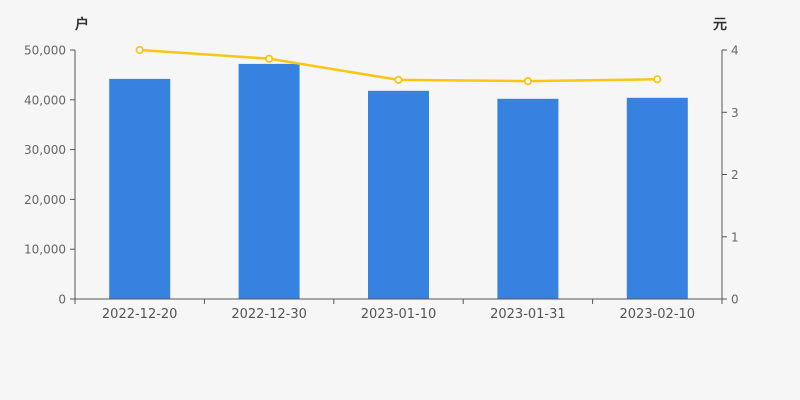 This screenshot has width=800, height=400. Describe the element at coordinates (735, 51) in the screenshot. I see `right-axis-tick-label: 4` at that location.